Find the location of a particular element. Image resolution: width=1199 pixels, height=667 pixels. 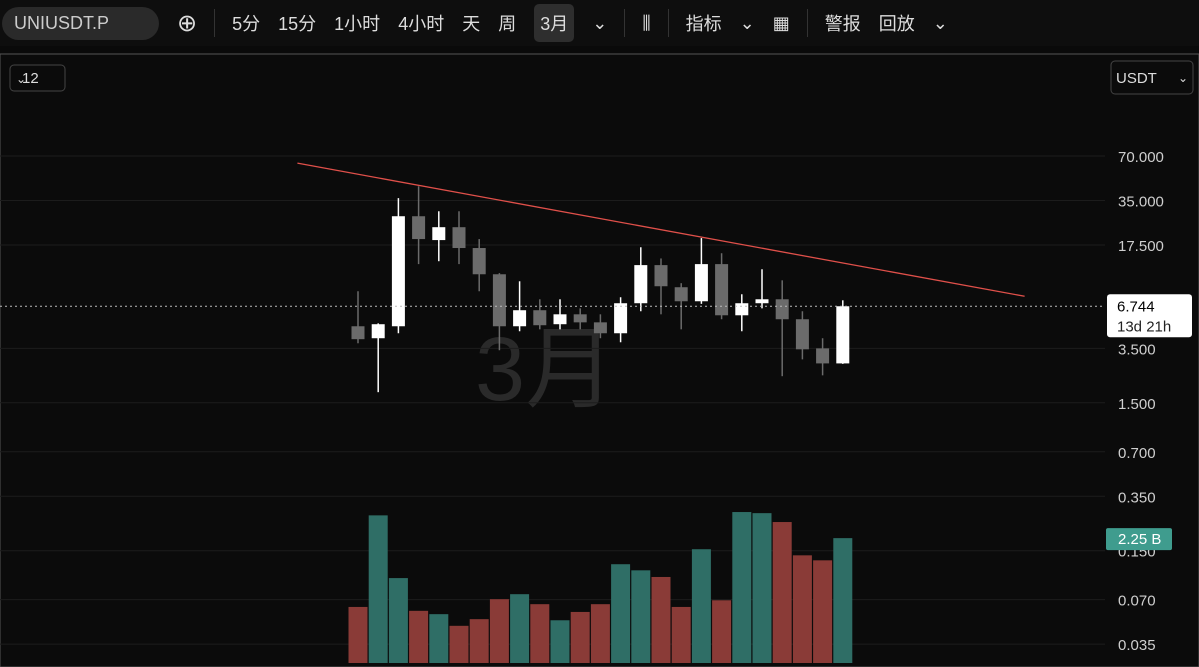

y-tick-label: 70.000 is located at coordinates (1141, 157).